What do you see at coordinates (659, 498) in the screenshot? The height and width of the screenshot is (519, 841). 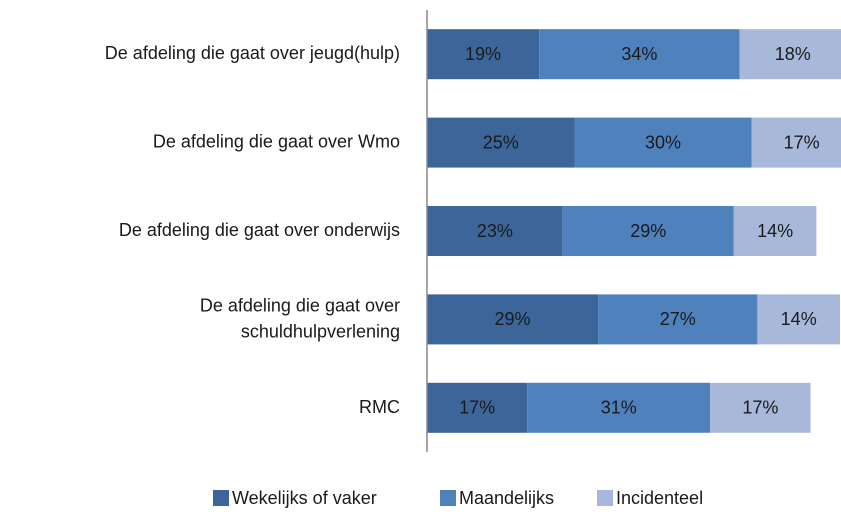 I see `legend-label: Incidenteel` at bounding box center [659, 498].